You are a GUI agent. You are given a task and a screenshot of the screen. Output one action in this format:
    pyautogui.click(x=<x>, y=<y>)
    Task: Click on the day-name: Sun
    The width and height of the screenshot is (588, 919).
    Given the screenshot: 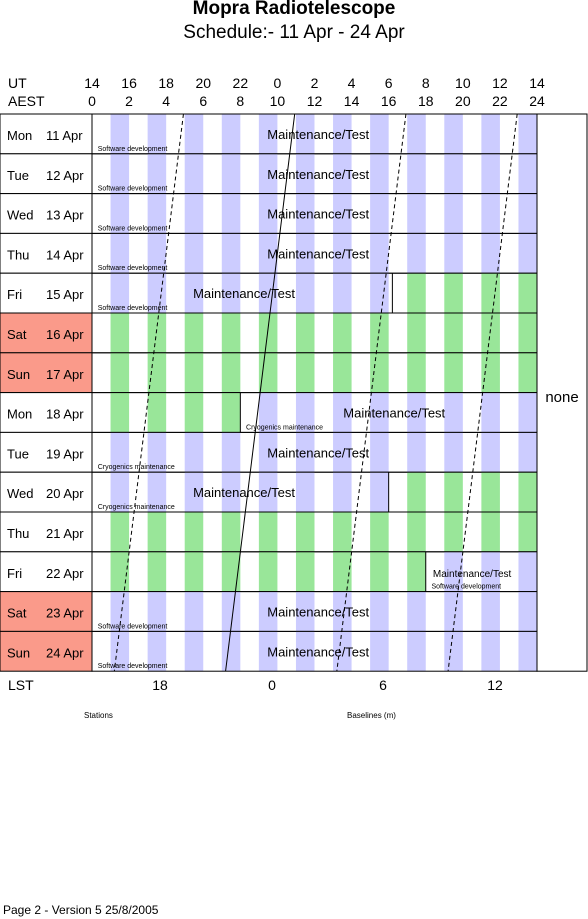 What is the action you would take?
    pyautogui.click(x=18, y=652)
    